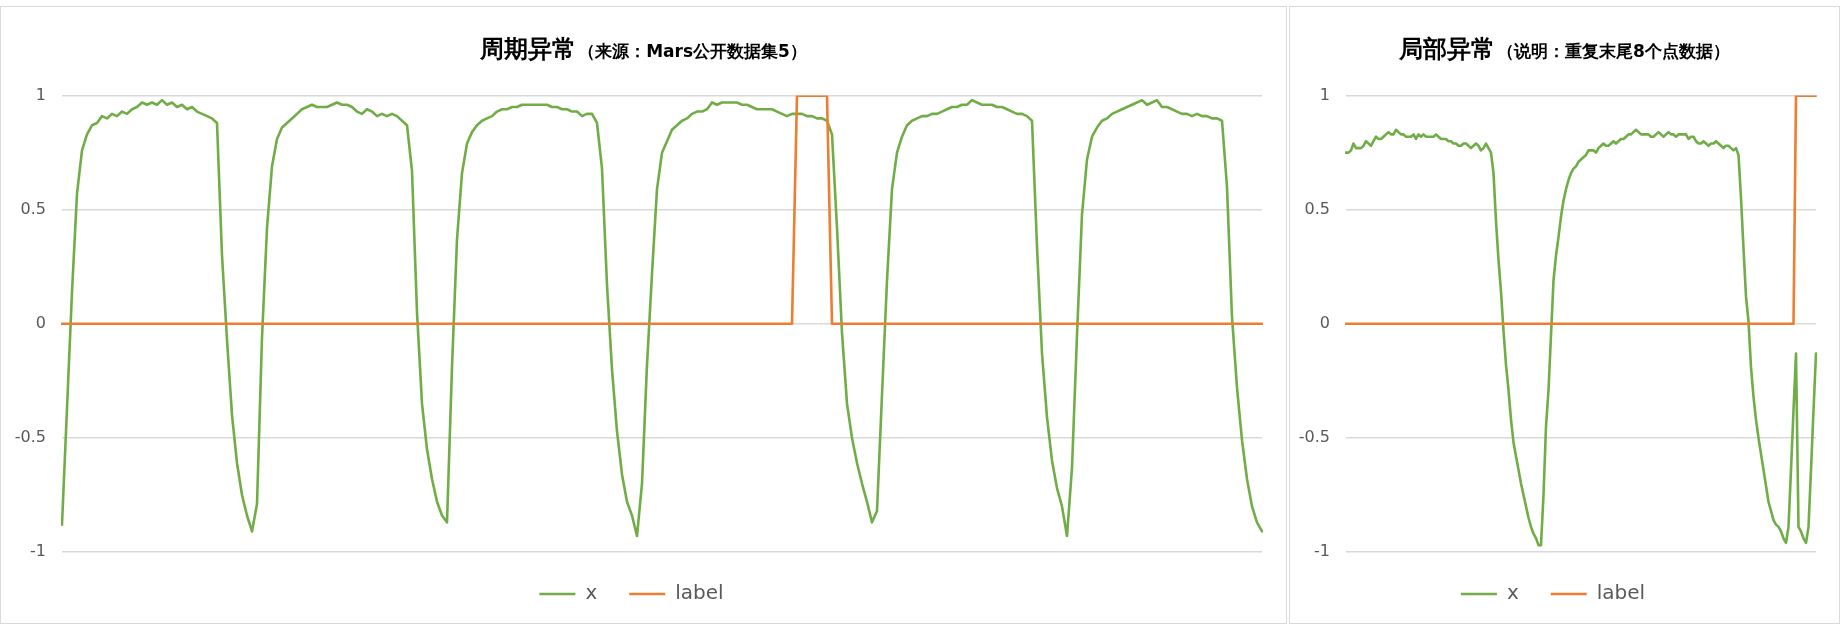  What do you see at coordinates (1447, 49) in the screenshot?
I see `chart-title: 局部异常` at bounding box center [1447, 49].